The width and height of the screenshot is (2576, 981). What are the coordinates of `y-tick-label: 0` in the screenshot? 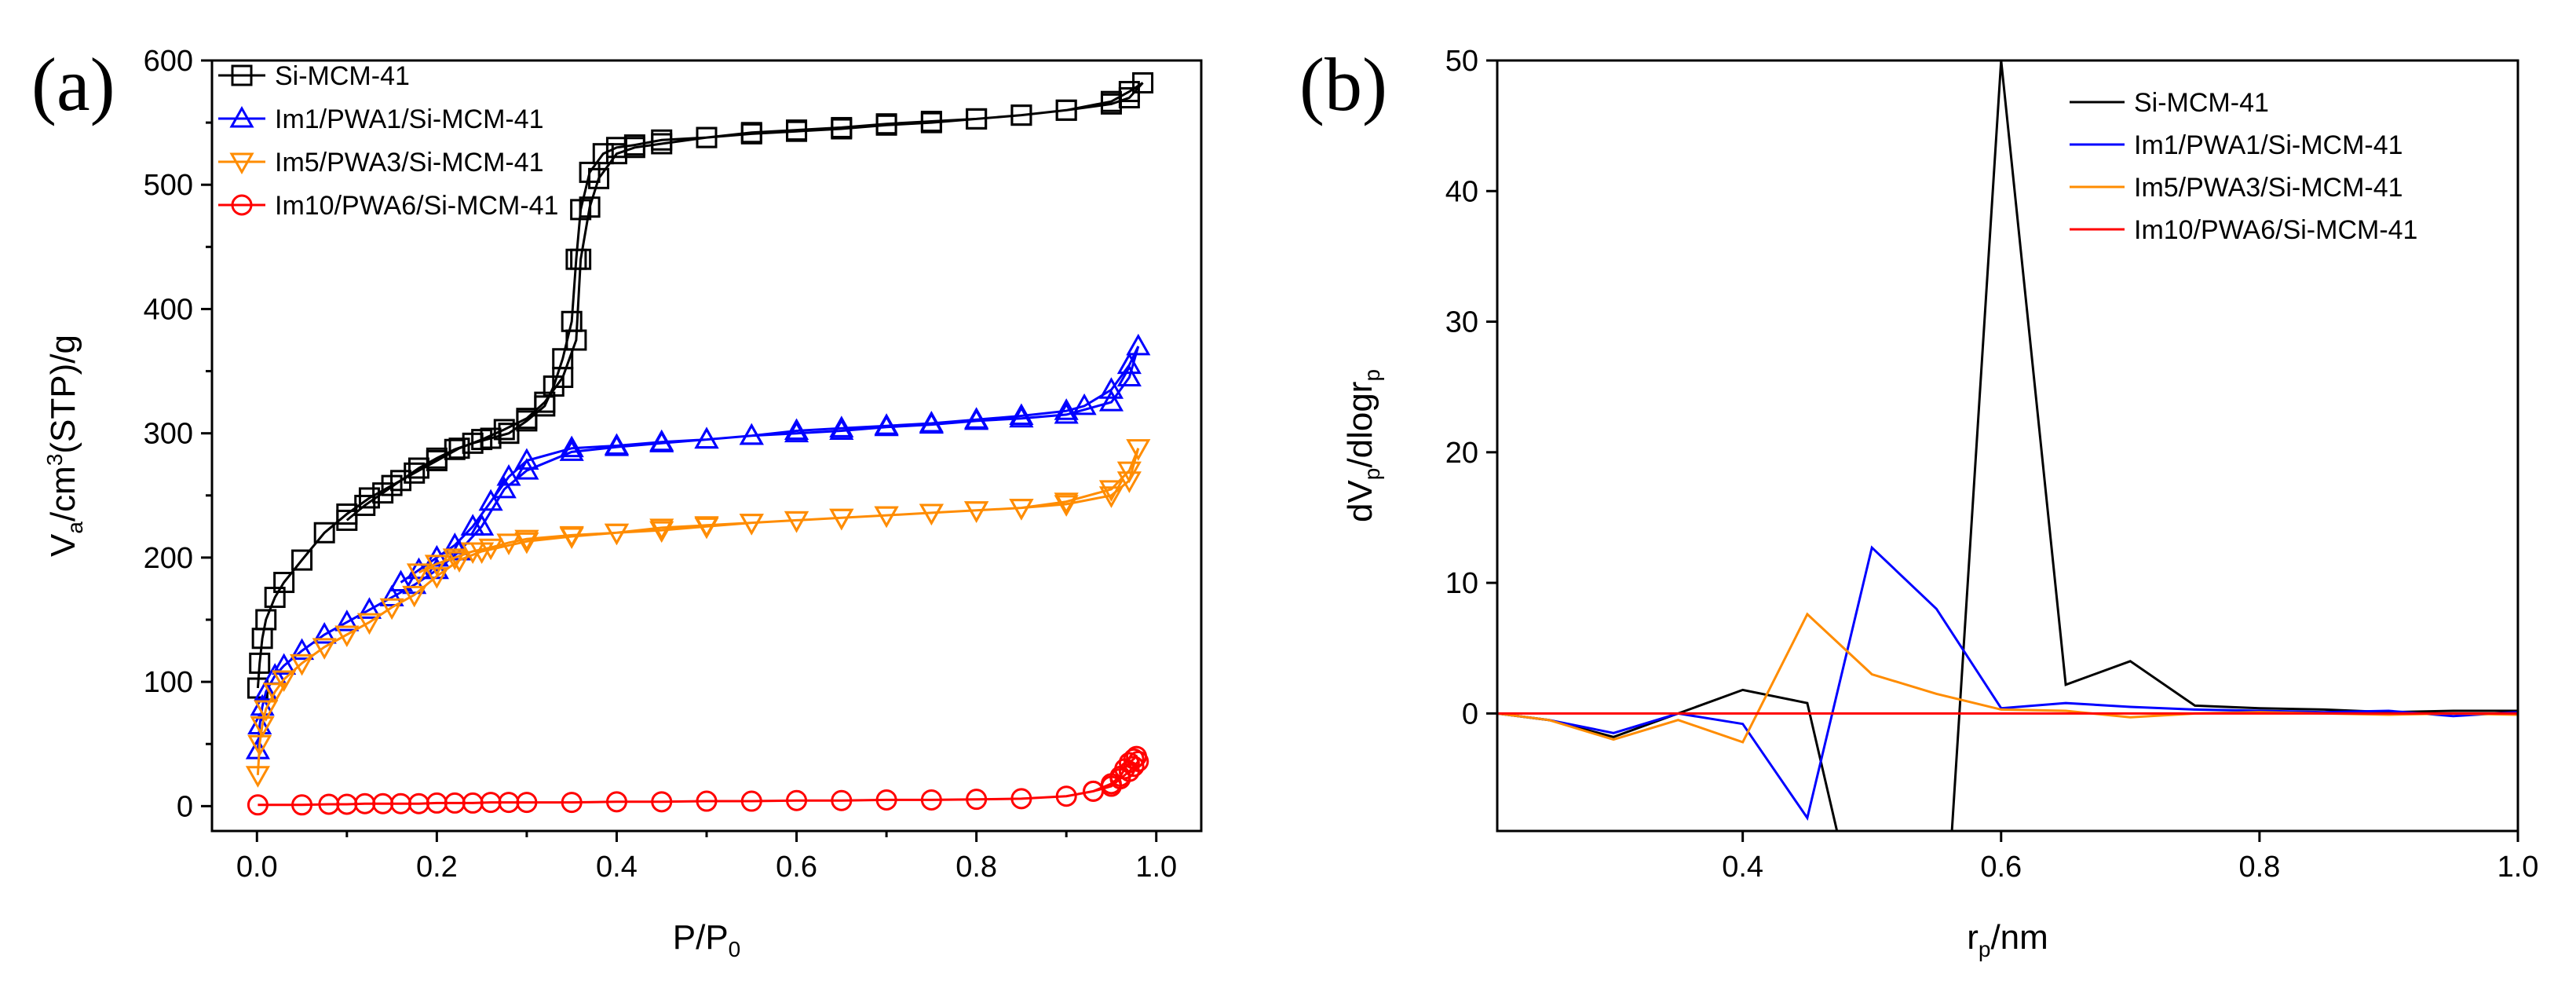 It's located at (185, 806).